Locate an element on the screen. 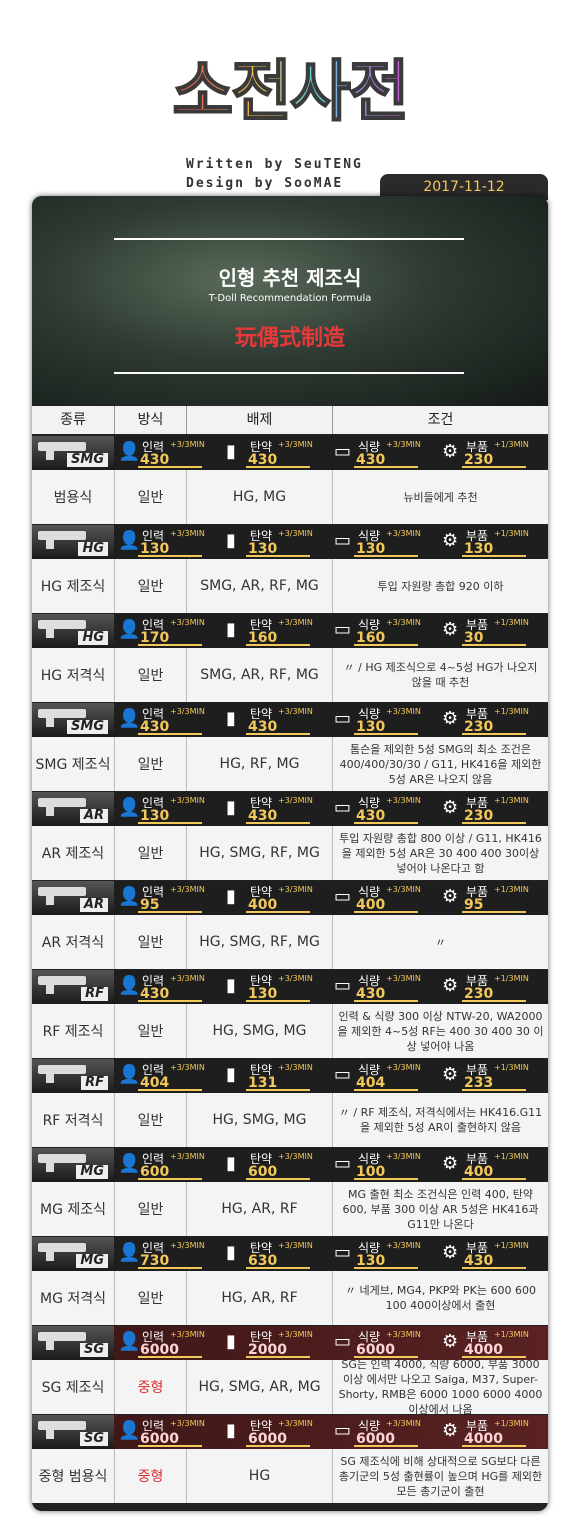 The height and width of the screenshot is (1530, 580). resource-ammo: ▮ 탄약 +3/3MIN 430 is located at coordinates (276, 453).